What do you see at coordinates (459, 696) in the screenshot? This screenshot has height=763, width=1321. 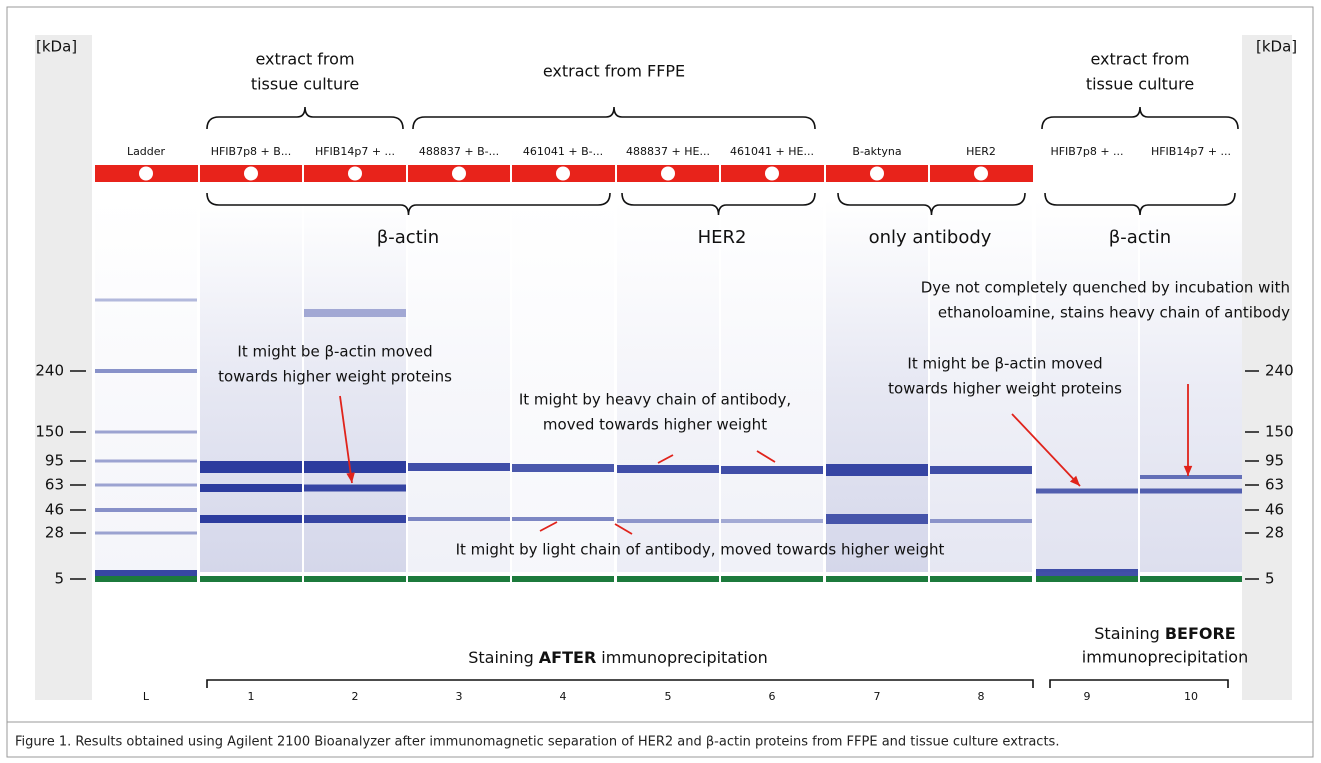 I see `lane-number: 3` at bounding box center [459, 696].